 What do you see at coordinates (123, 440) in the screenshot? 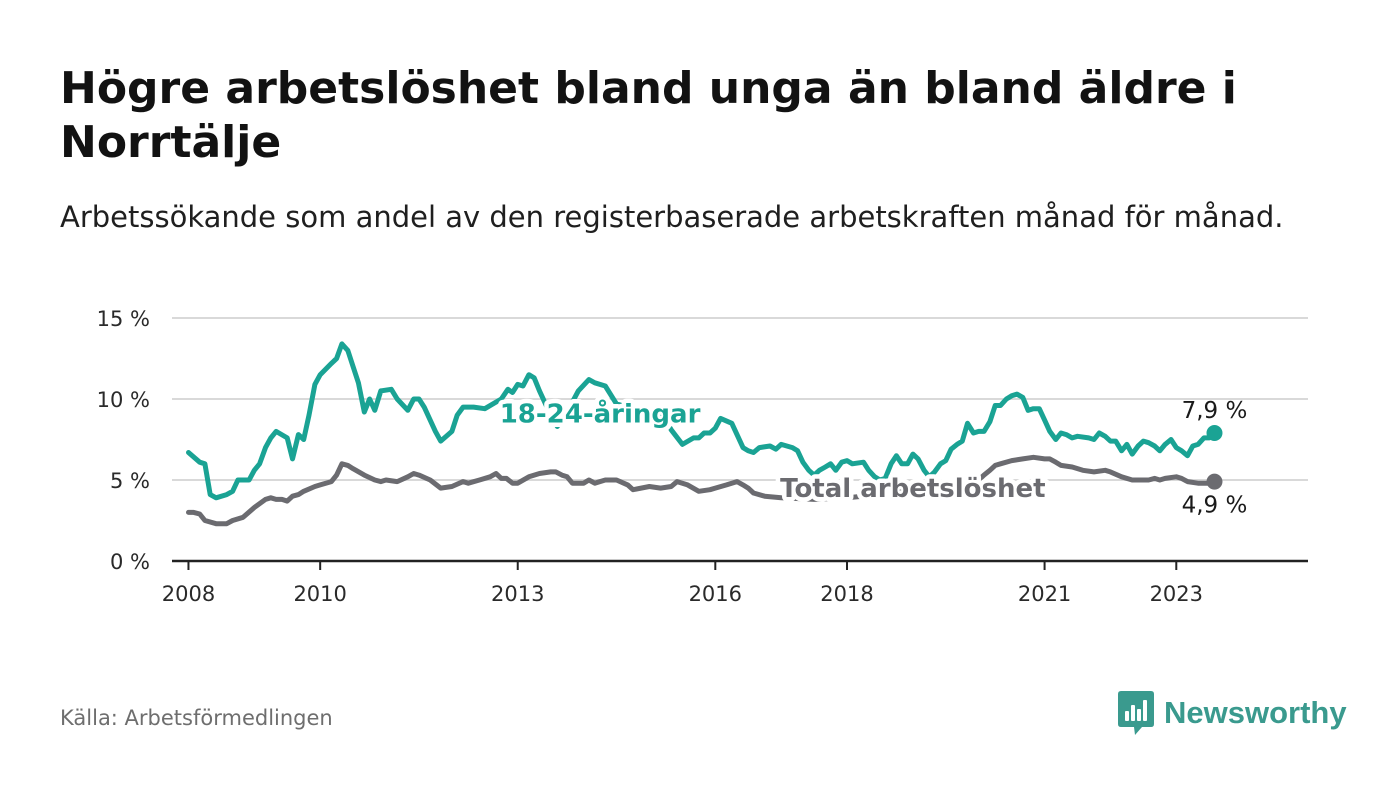
I see `y-axis-labels: 0 % 5 % 10 % 15 %` at bounding box center [123, 440].